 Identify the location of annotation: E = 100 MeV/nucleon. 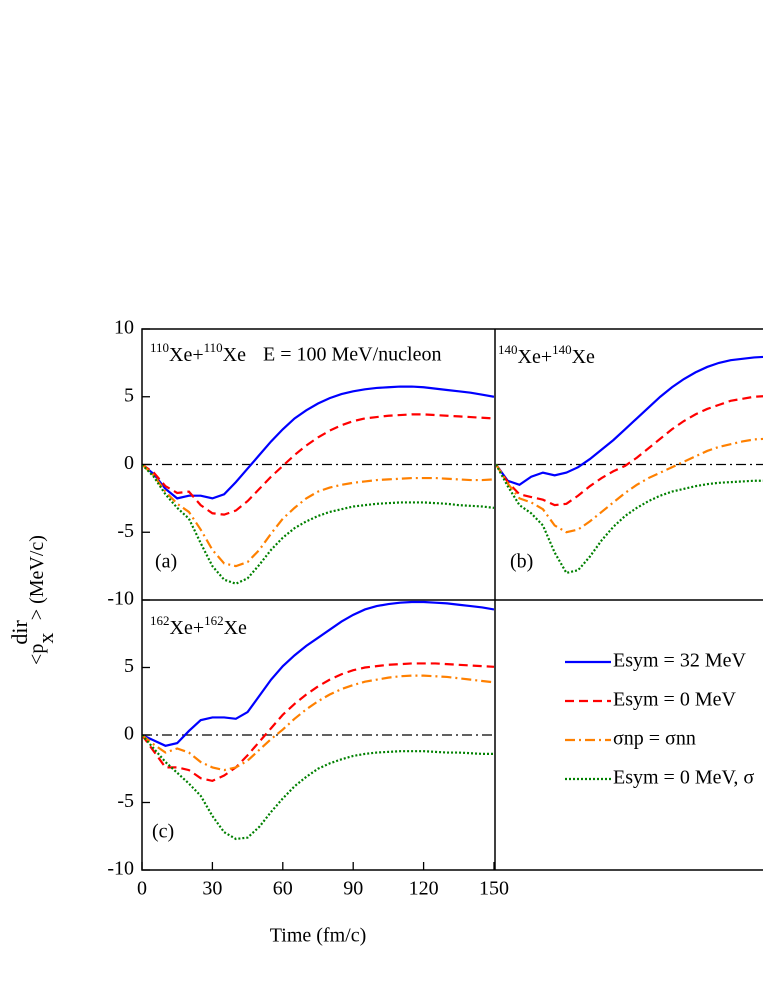
(352, 355).